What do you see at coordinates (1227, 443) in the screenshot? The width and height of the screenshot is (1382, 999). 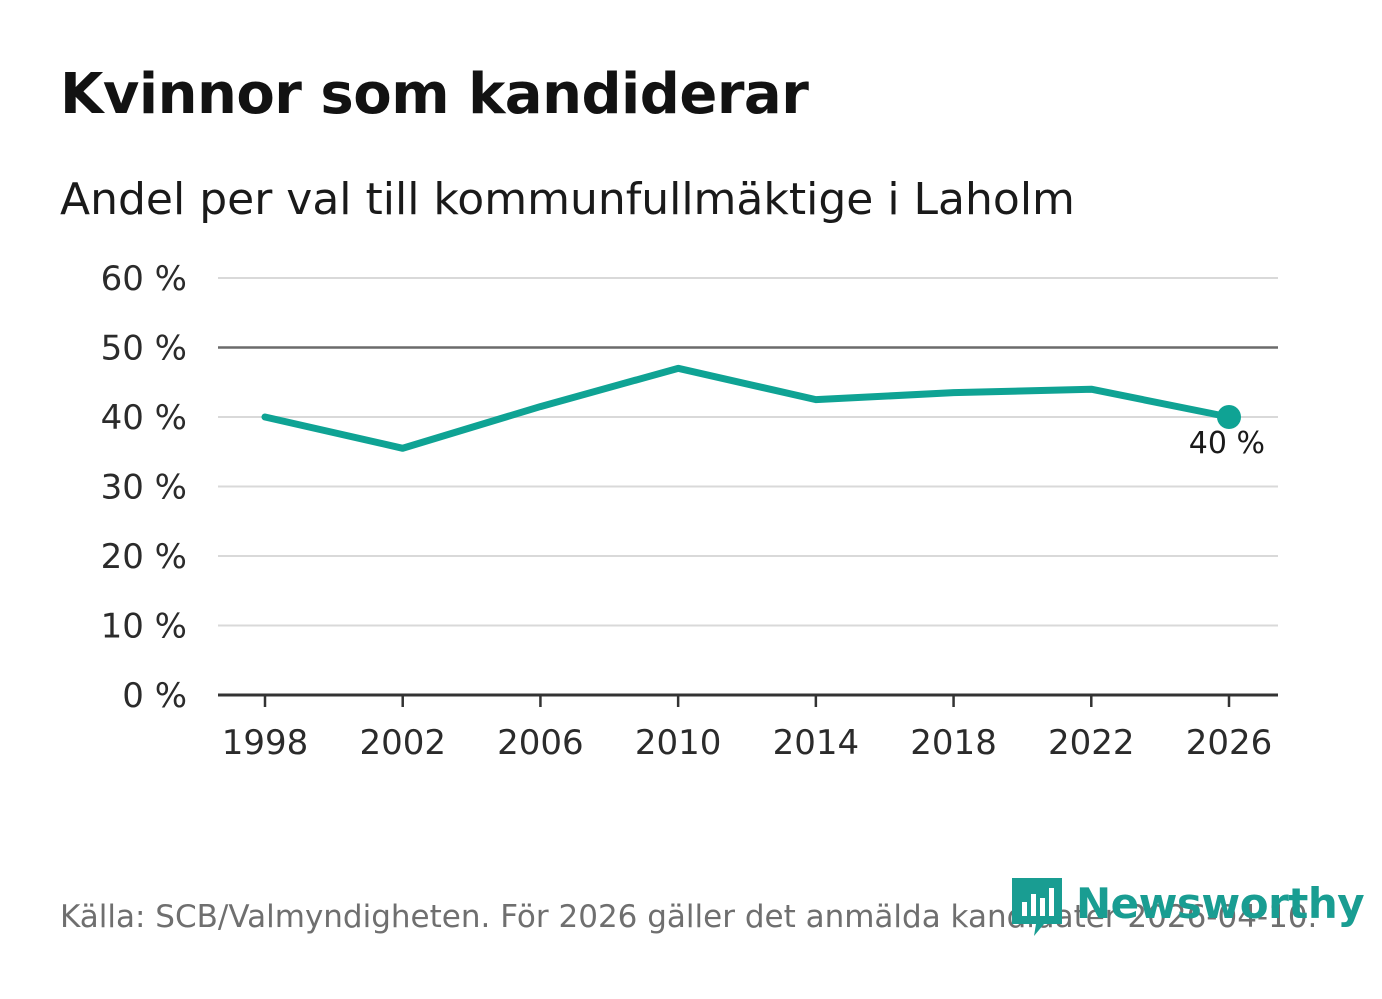 I see `end-value-label: 40 %` at bounding box center [1227, 443].